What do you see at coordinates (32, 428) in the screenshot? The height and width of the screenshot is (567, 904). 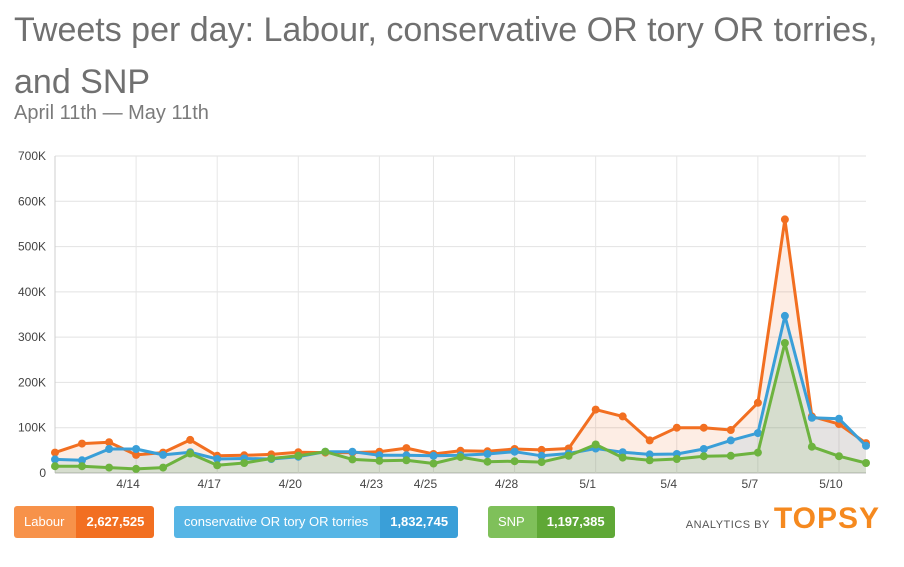 I see `y-tick-label: 100K` at bounding box center [32, 428].